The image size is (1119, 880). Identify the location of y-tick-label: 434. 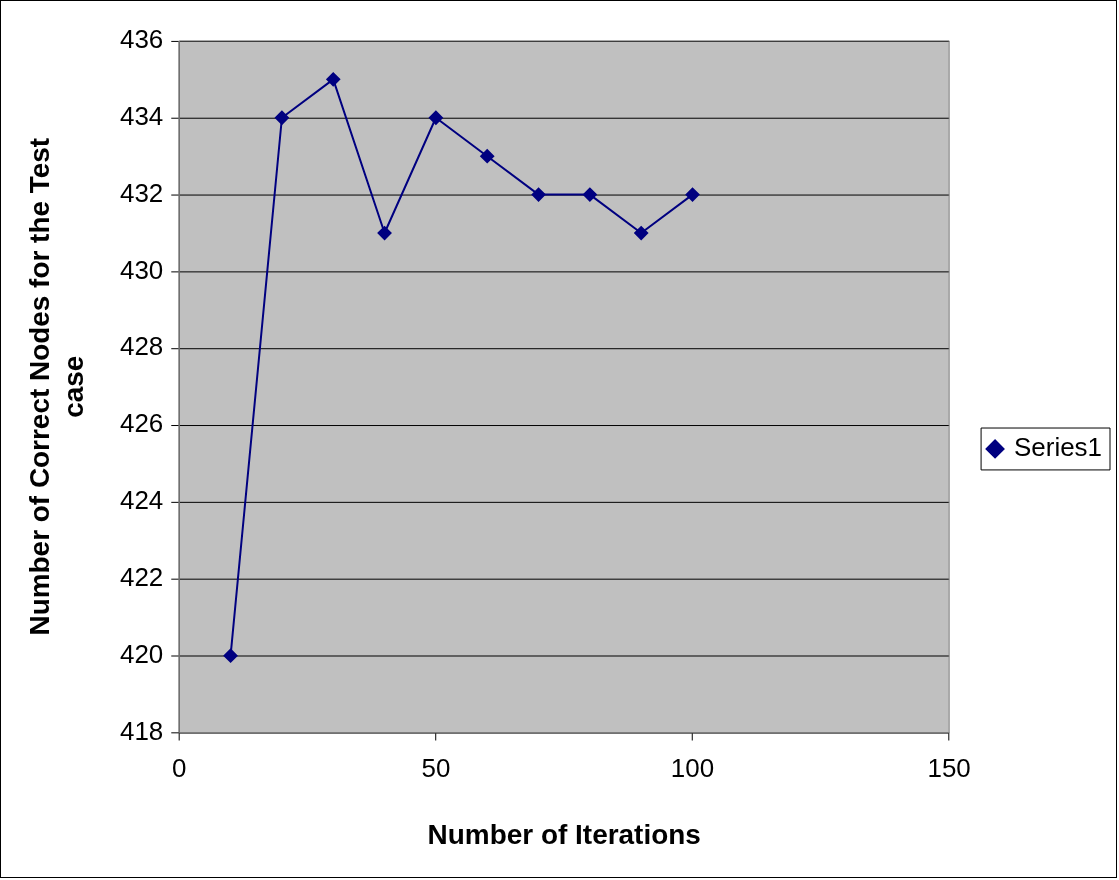
(142, 115).